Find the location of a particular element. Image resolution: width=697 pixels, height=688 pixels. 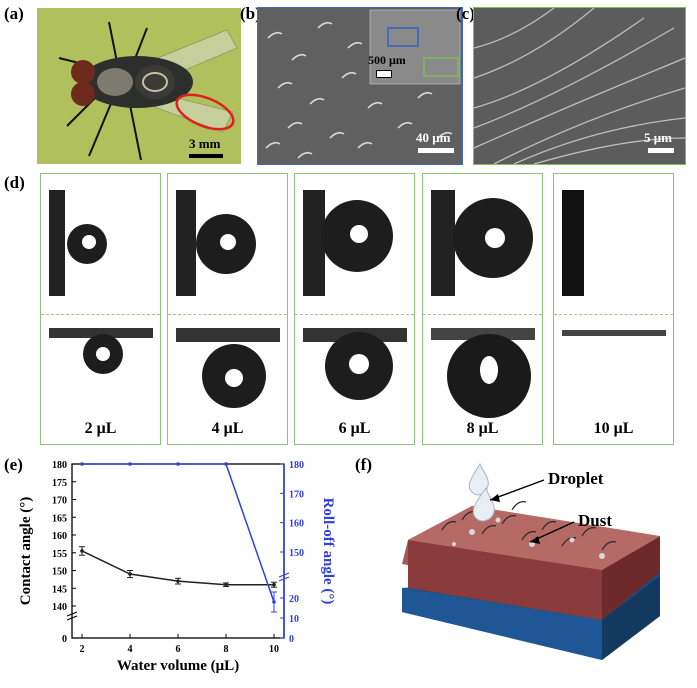

volume-label-2ul: 2 μL is located at coordinates (100, 428).